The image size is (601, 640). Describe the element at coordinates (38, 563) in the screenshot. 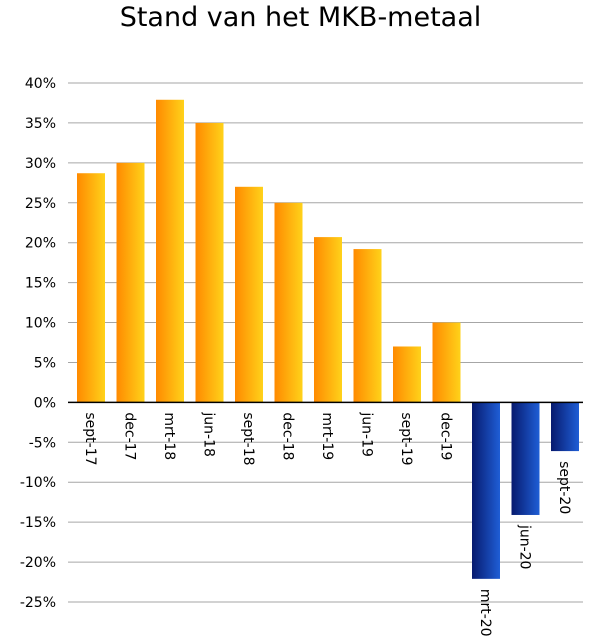

I see `y-tick-label: -20%` at that location.